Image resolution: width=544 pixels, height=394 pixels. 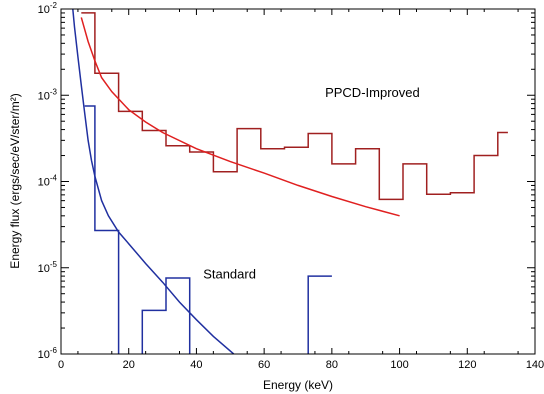 What do you see at coordinates (399, 365) in the screenshot?
I see `x-tick-label: 100` at bounding box center [399, 365].